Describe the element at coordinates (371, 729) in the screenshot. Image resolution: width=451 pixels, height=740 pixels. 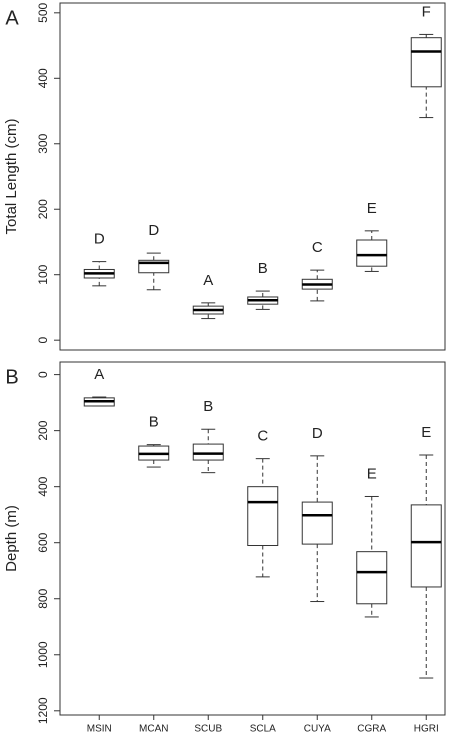
I see `x-tick-label: CGRA` at that location.